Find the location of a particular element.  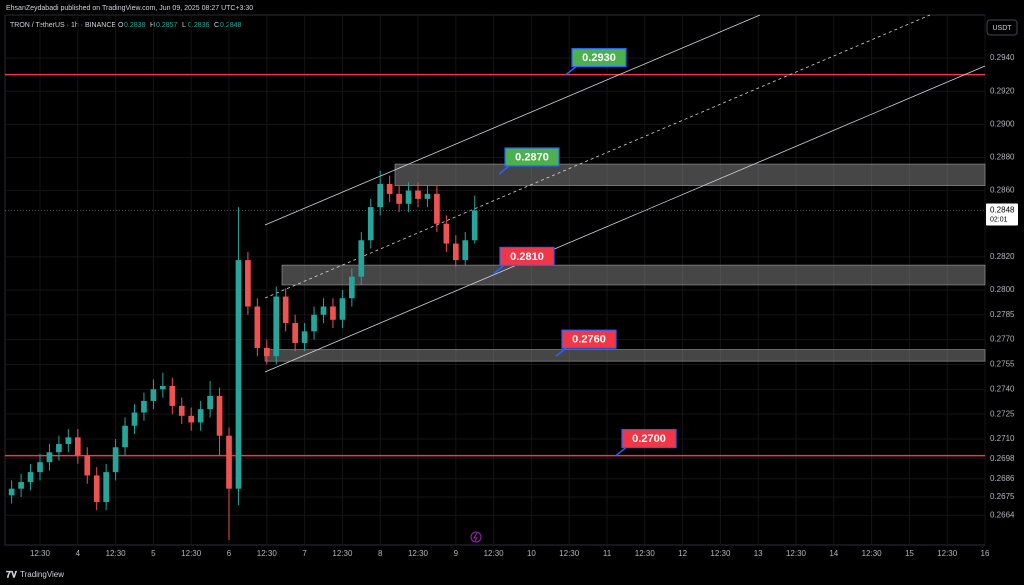

currency-button is located at coordinates (1002, 27).